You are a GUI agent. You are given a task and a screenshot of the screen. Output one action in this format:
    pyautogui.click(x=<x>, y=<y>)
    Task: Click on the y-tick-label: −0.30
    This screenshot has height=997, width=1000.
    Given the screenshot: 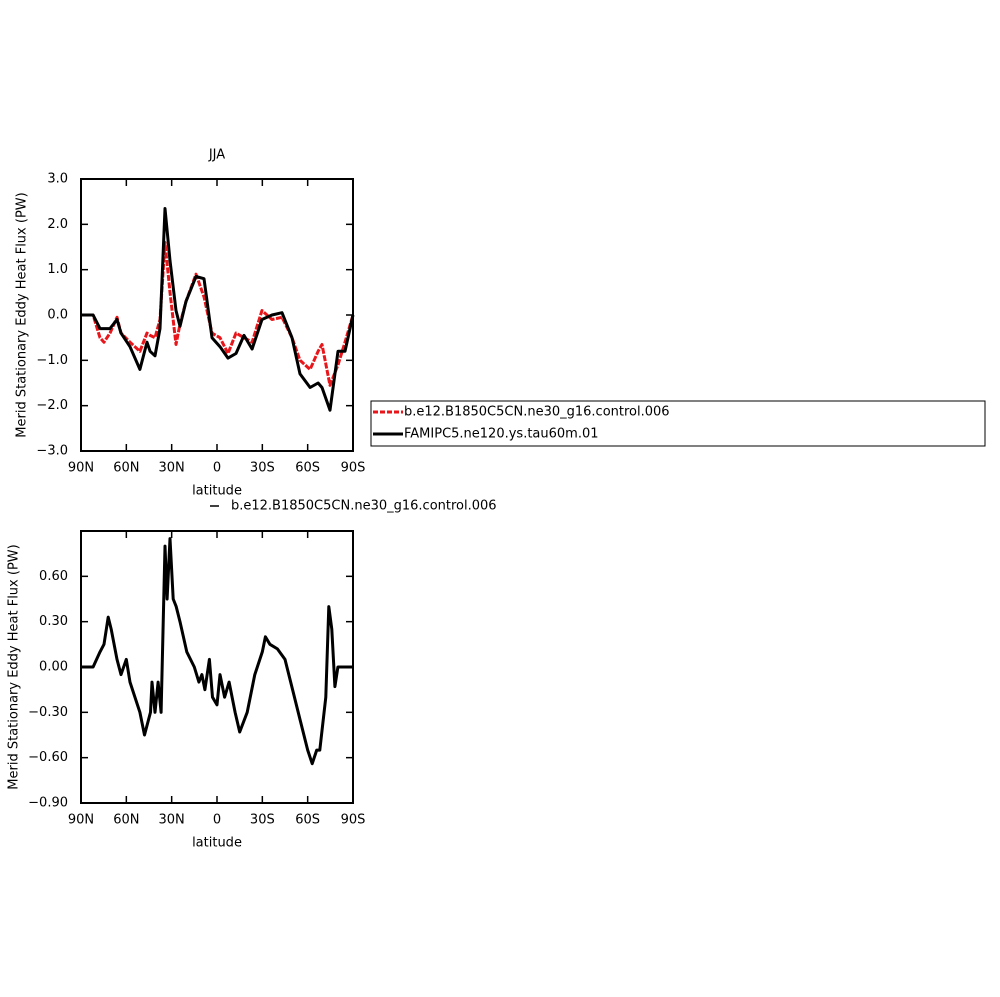 What is the action you would take?
    pyautogui.click(x=48, y=712)
    